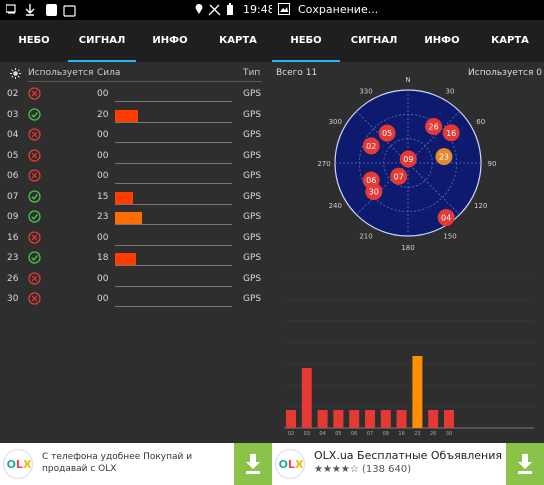  Describe the element at coordinates (297, 73) in the screenshot. I see `total-count: Всего 11` at that location.